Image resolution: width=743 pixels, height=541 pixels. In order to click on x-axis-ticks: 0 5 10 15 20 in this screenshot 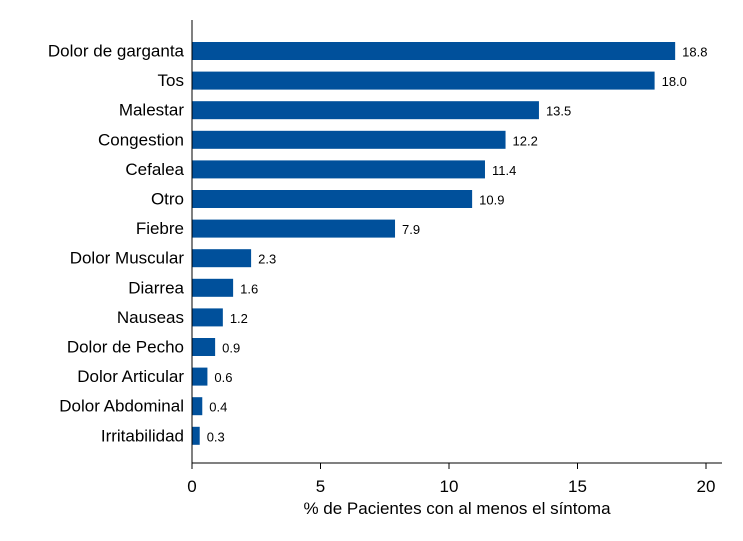, I will do `click(451, 479)`.